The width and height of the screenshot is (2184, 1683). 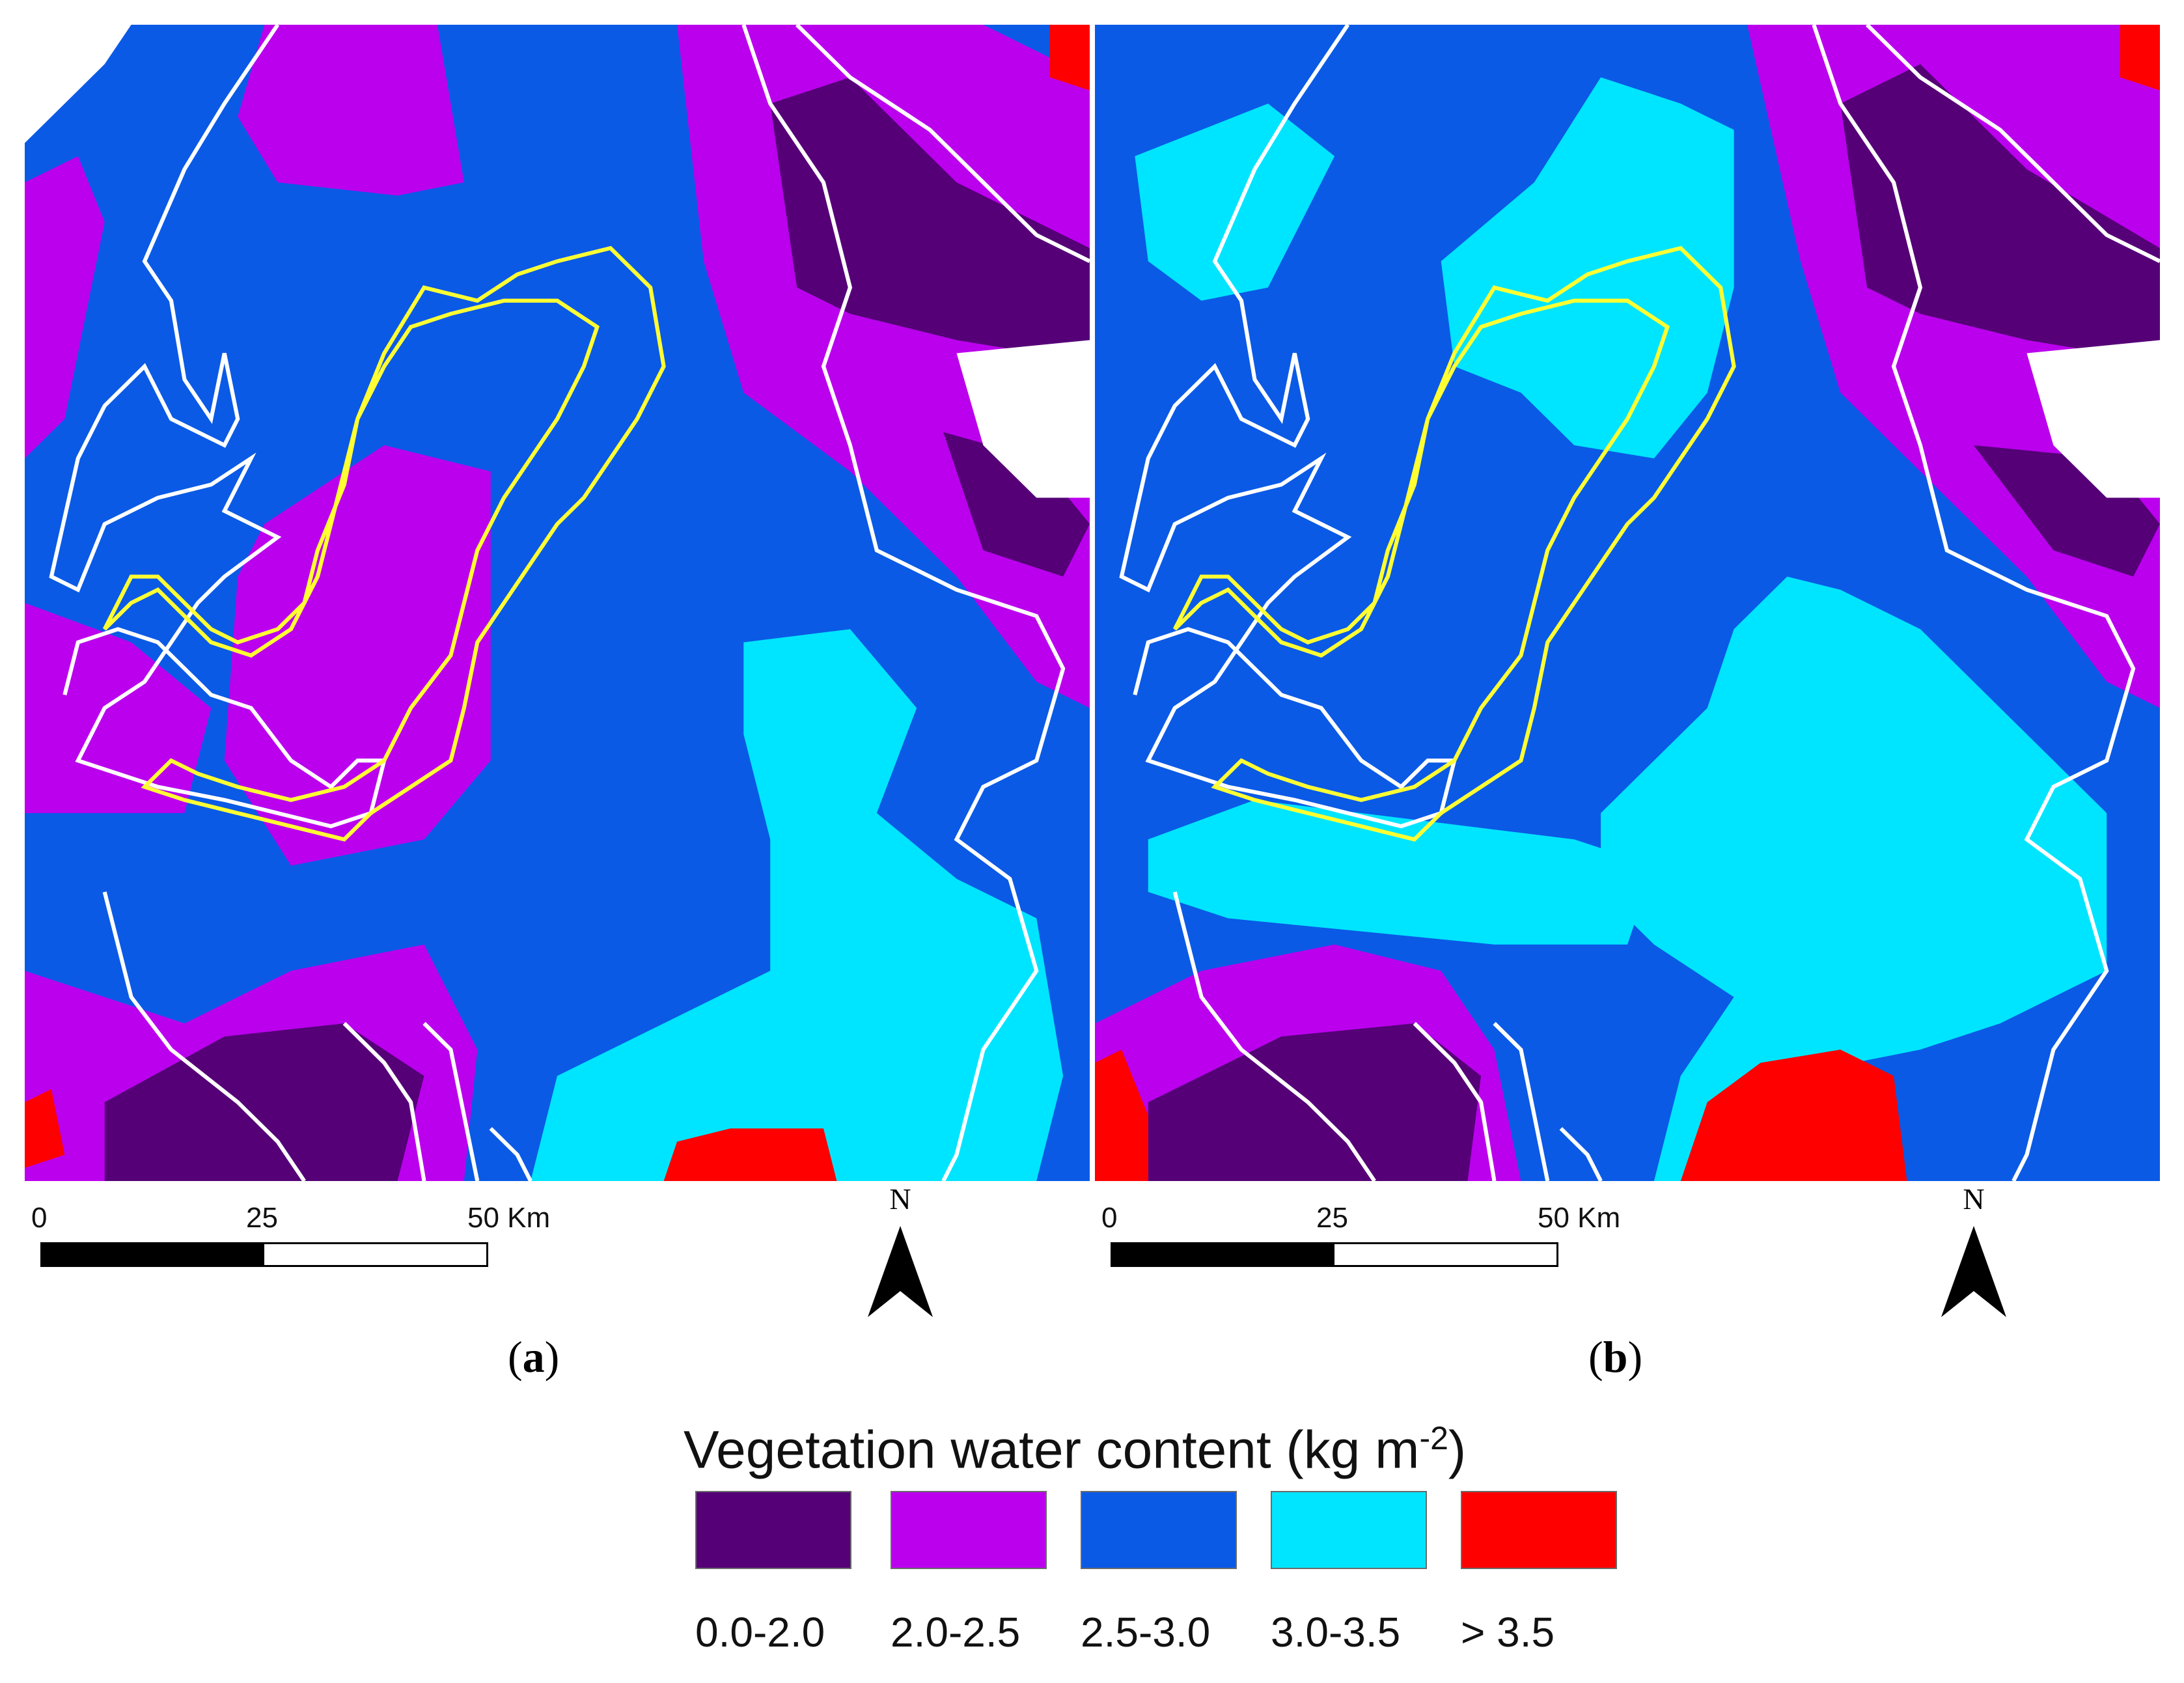 I want to click on panel-label-b: (b), so click(x=1615, y=1357).